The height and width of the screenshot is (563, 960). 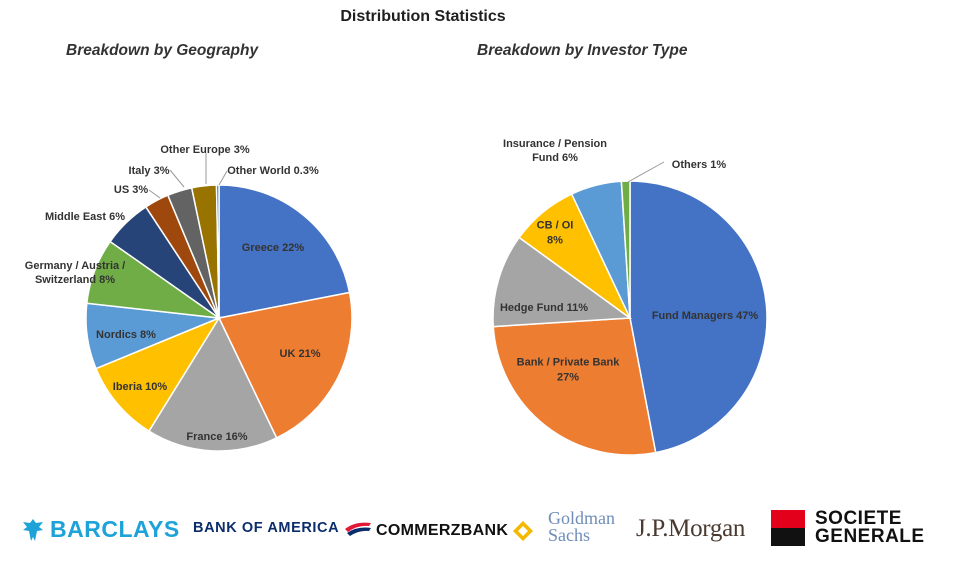 I want to click on socgen-line1: SOCIETE, so click(x=858, y=518).